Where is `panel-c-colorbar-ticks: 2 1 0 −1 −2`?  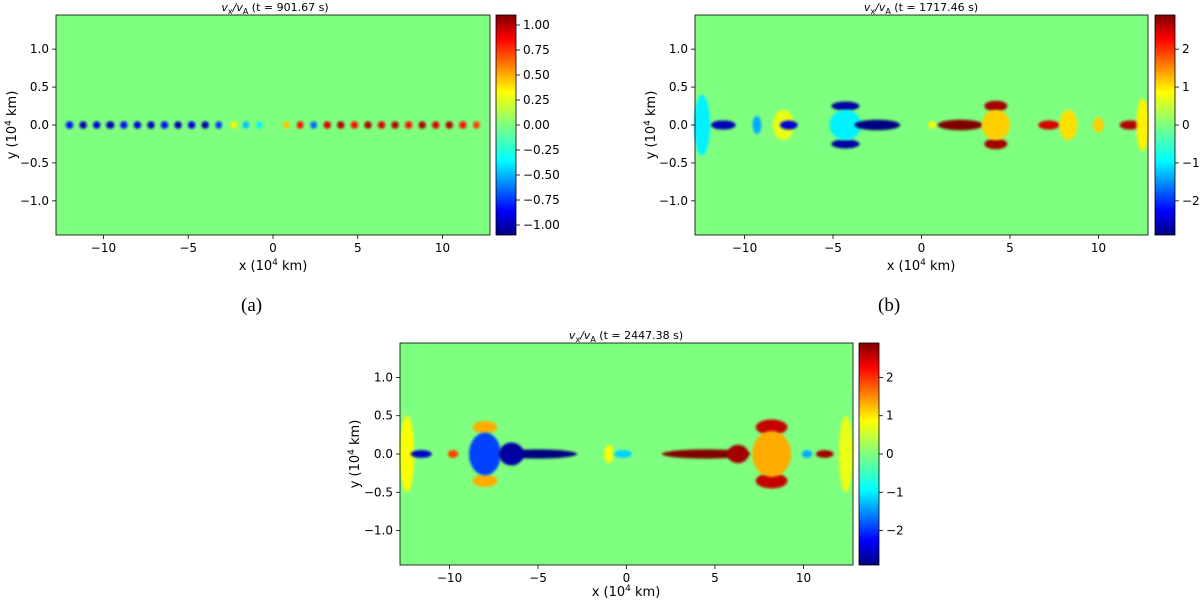 panel-c-colorbar-ticks: 2 1 0 −1 −2 is located at coordinates (891, 454).